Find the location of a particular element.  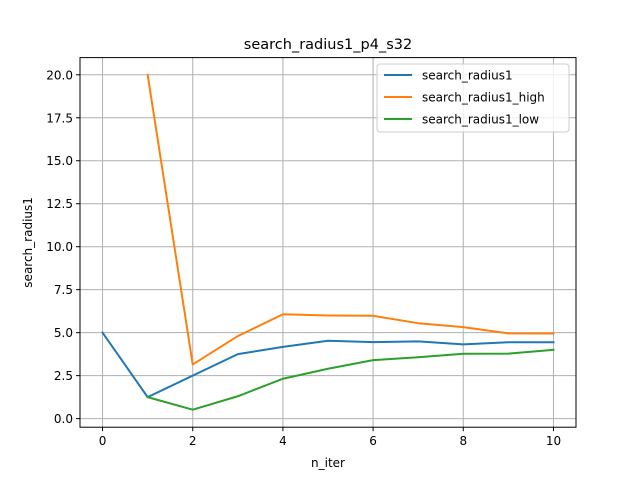

y-tick-label: 20.0 is located at coordinates (59, 75).